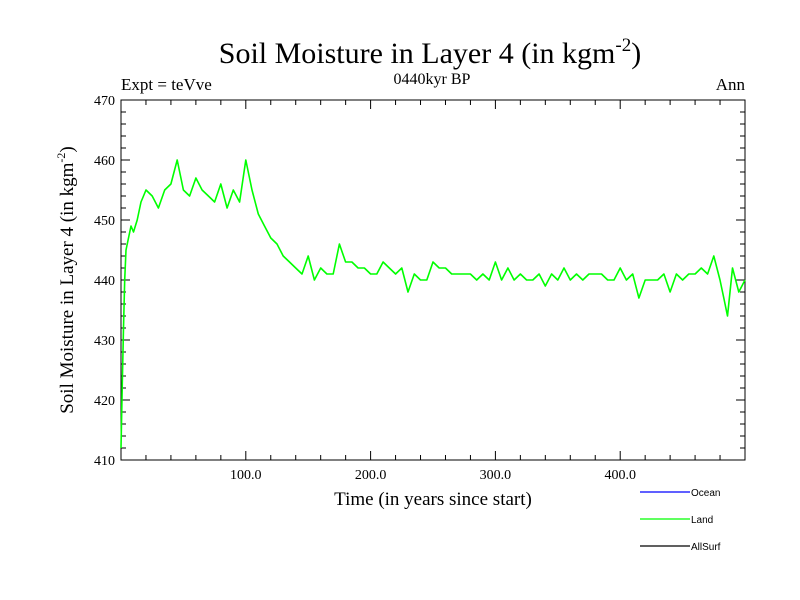 The image size is (800, 600). What do you see at coordinates (636, 53) in the screenshot?
I see `chart-title-close: )` at bounding box center [636, 53].